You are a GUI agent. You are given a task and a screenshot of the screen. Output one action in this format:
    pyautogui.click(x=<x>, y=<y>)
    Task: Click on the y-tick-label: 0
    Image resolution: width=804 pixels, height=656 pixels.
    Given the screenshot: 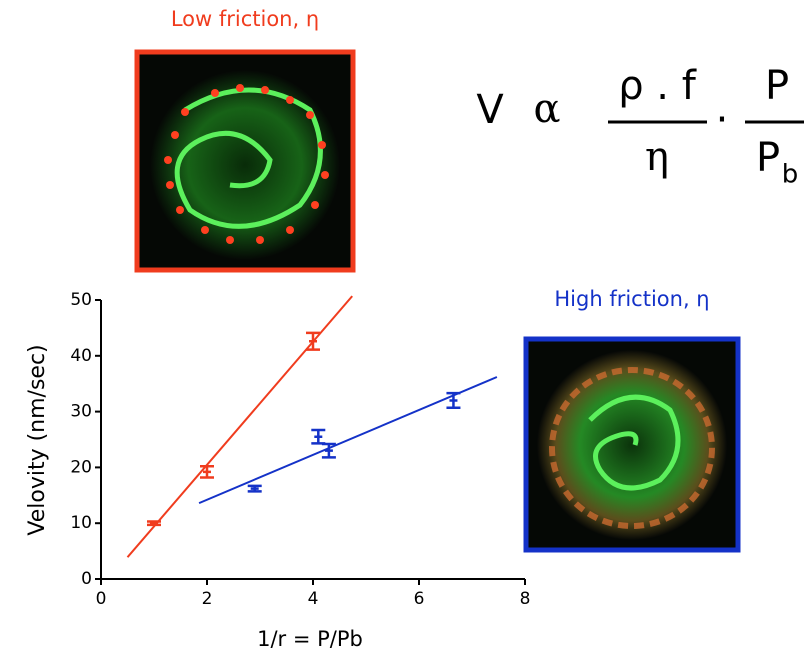 What is the action you would take?
    pyautogui.click(x=86, y=579)
    